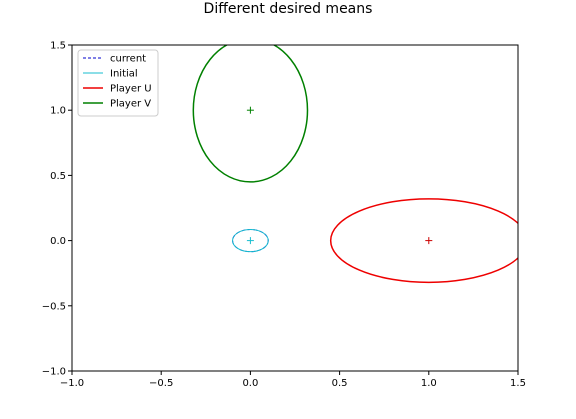  I want to click on y-tick-label: −0.5, so click(54, 306).